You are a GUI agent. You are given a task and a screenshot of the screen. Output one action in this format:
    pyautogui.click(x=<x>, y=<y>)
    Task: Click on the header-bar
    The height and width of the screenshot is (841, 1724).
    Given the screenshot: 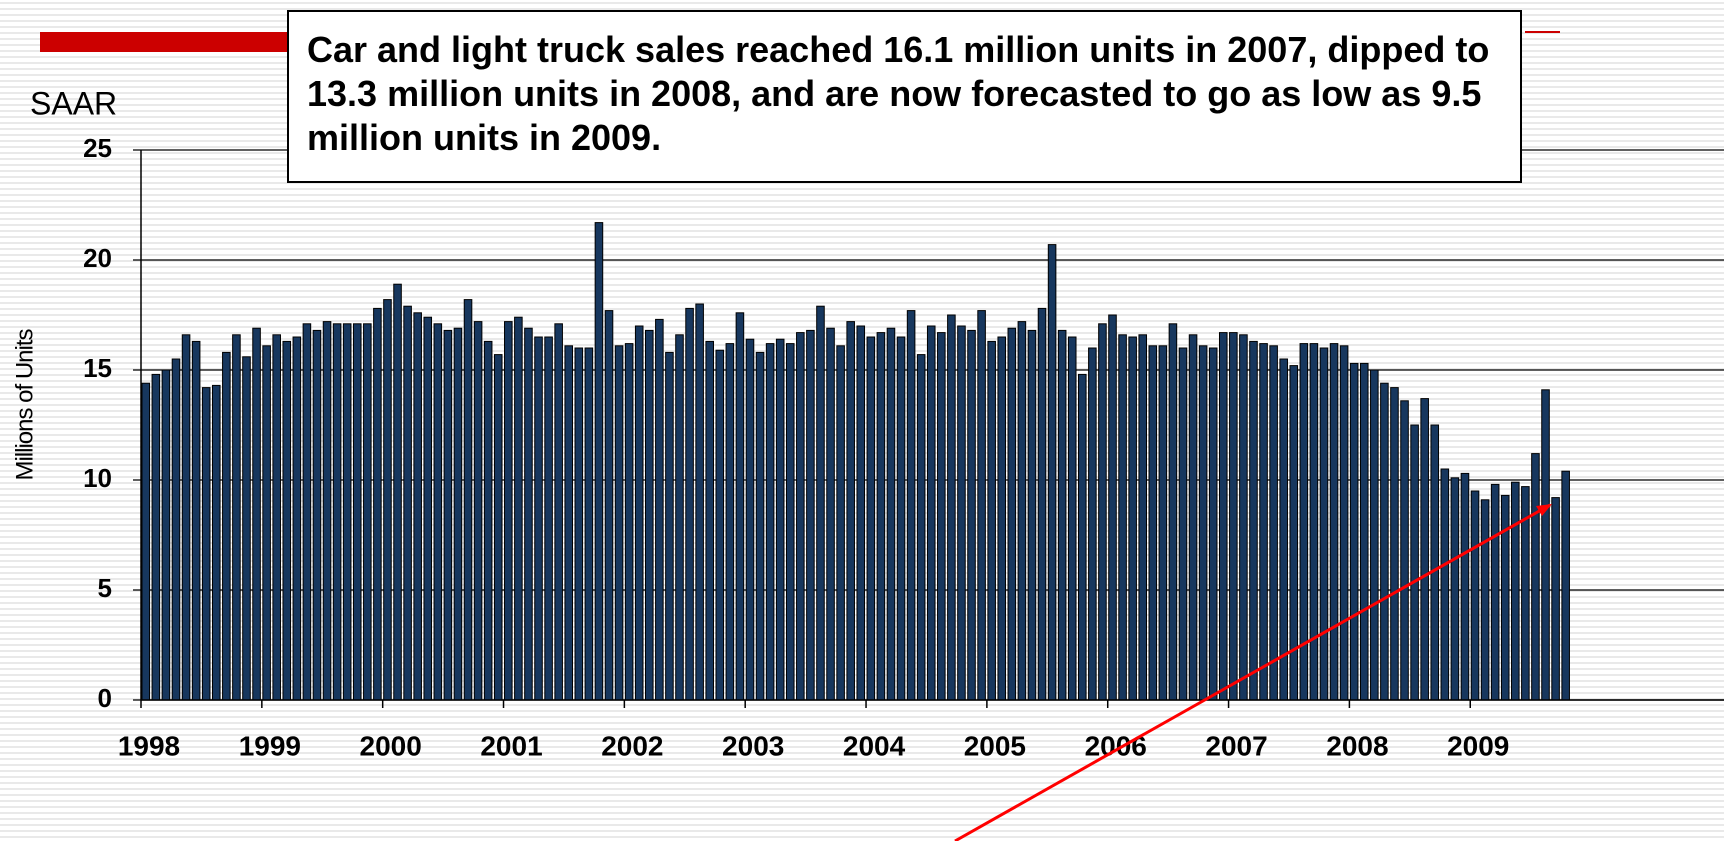 What is the action you would take?
    pyautogui.click(x=166, y=42)
    